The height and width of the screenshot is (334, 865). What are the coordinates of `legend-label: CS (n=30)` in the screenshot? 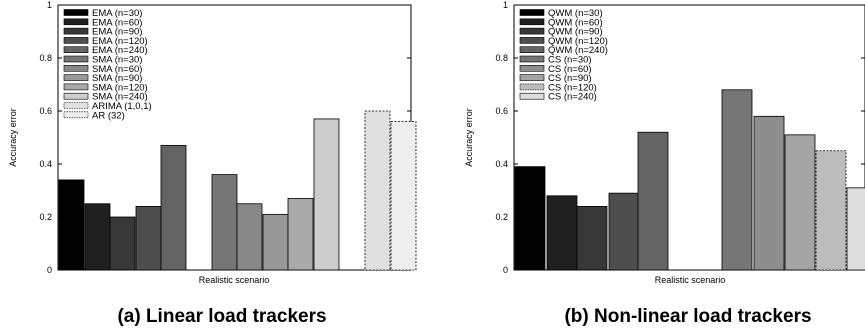 It's located at (570, 60).